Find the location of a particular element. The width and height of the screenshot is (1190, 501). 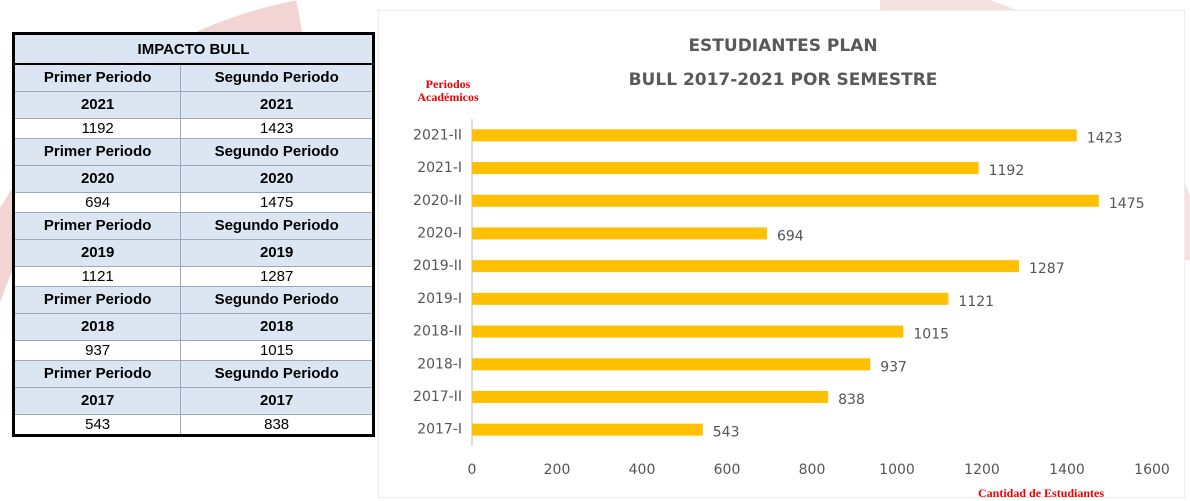

y-tick-label: 2021-I is located at coordinates (439, 168).